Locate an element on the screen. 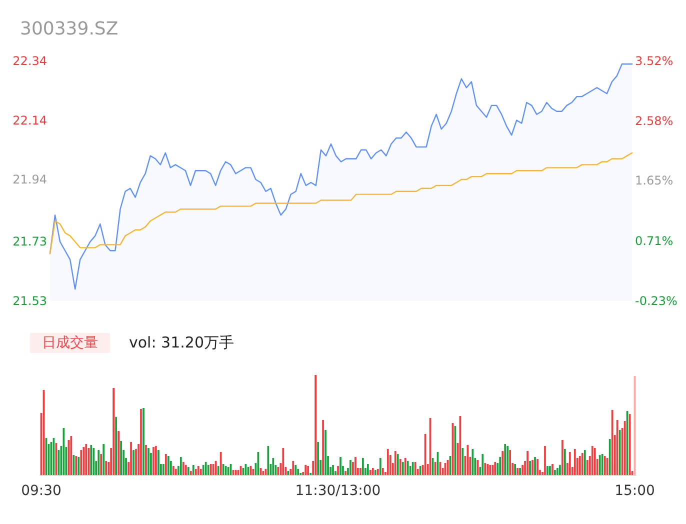 This screenshot has height=524, width=686. x-tick-label: 11:30/13:00 is located at coordinates (338, 491).